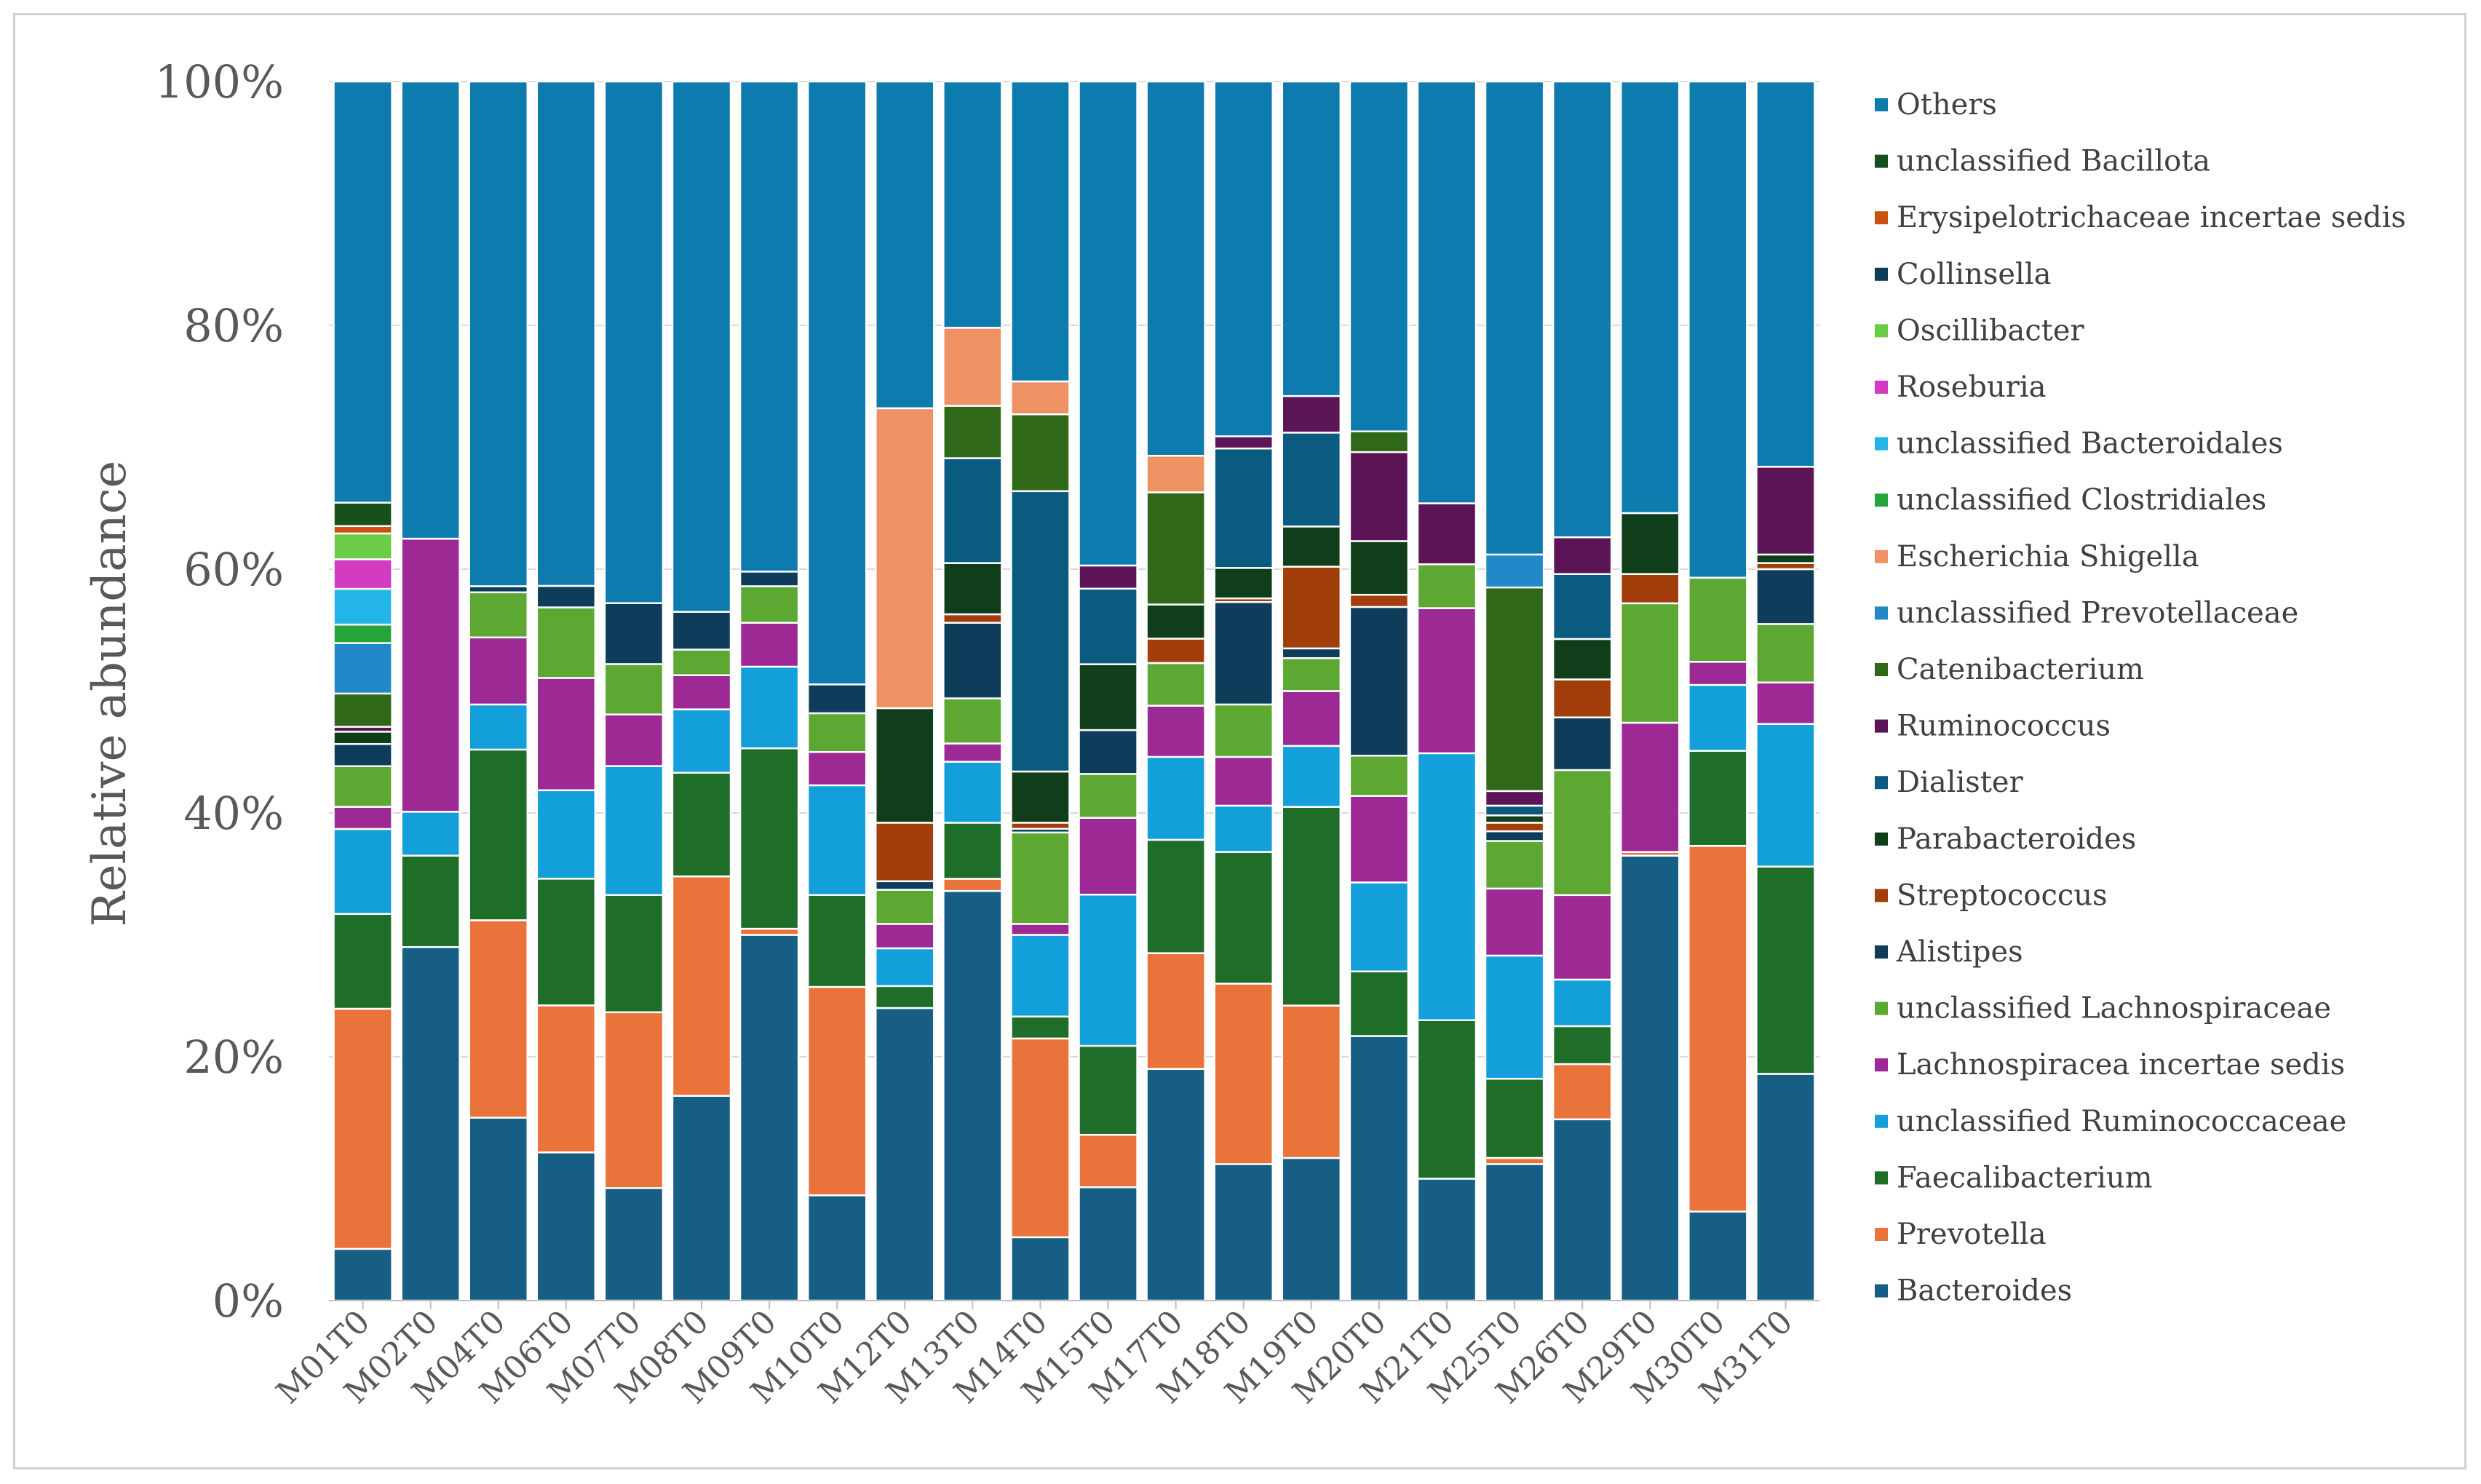  Describe the element at coordinates (248, 1301) in the screenshot. I see `y-tick-label: 0%` at that location.